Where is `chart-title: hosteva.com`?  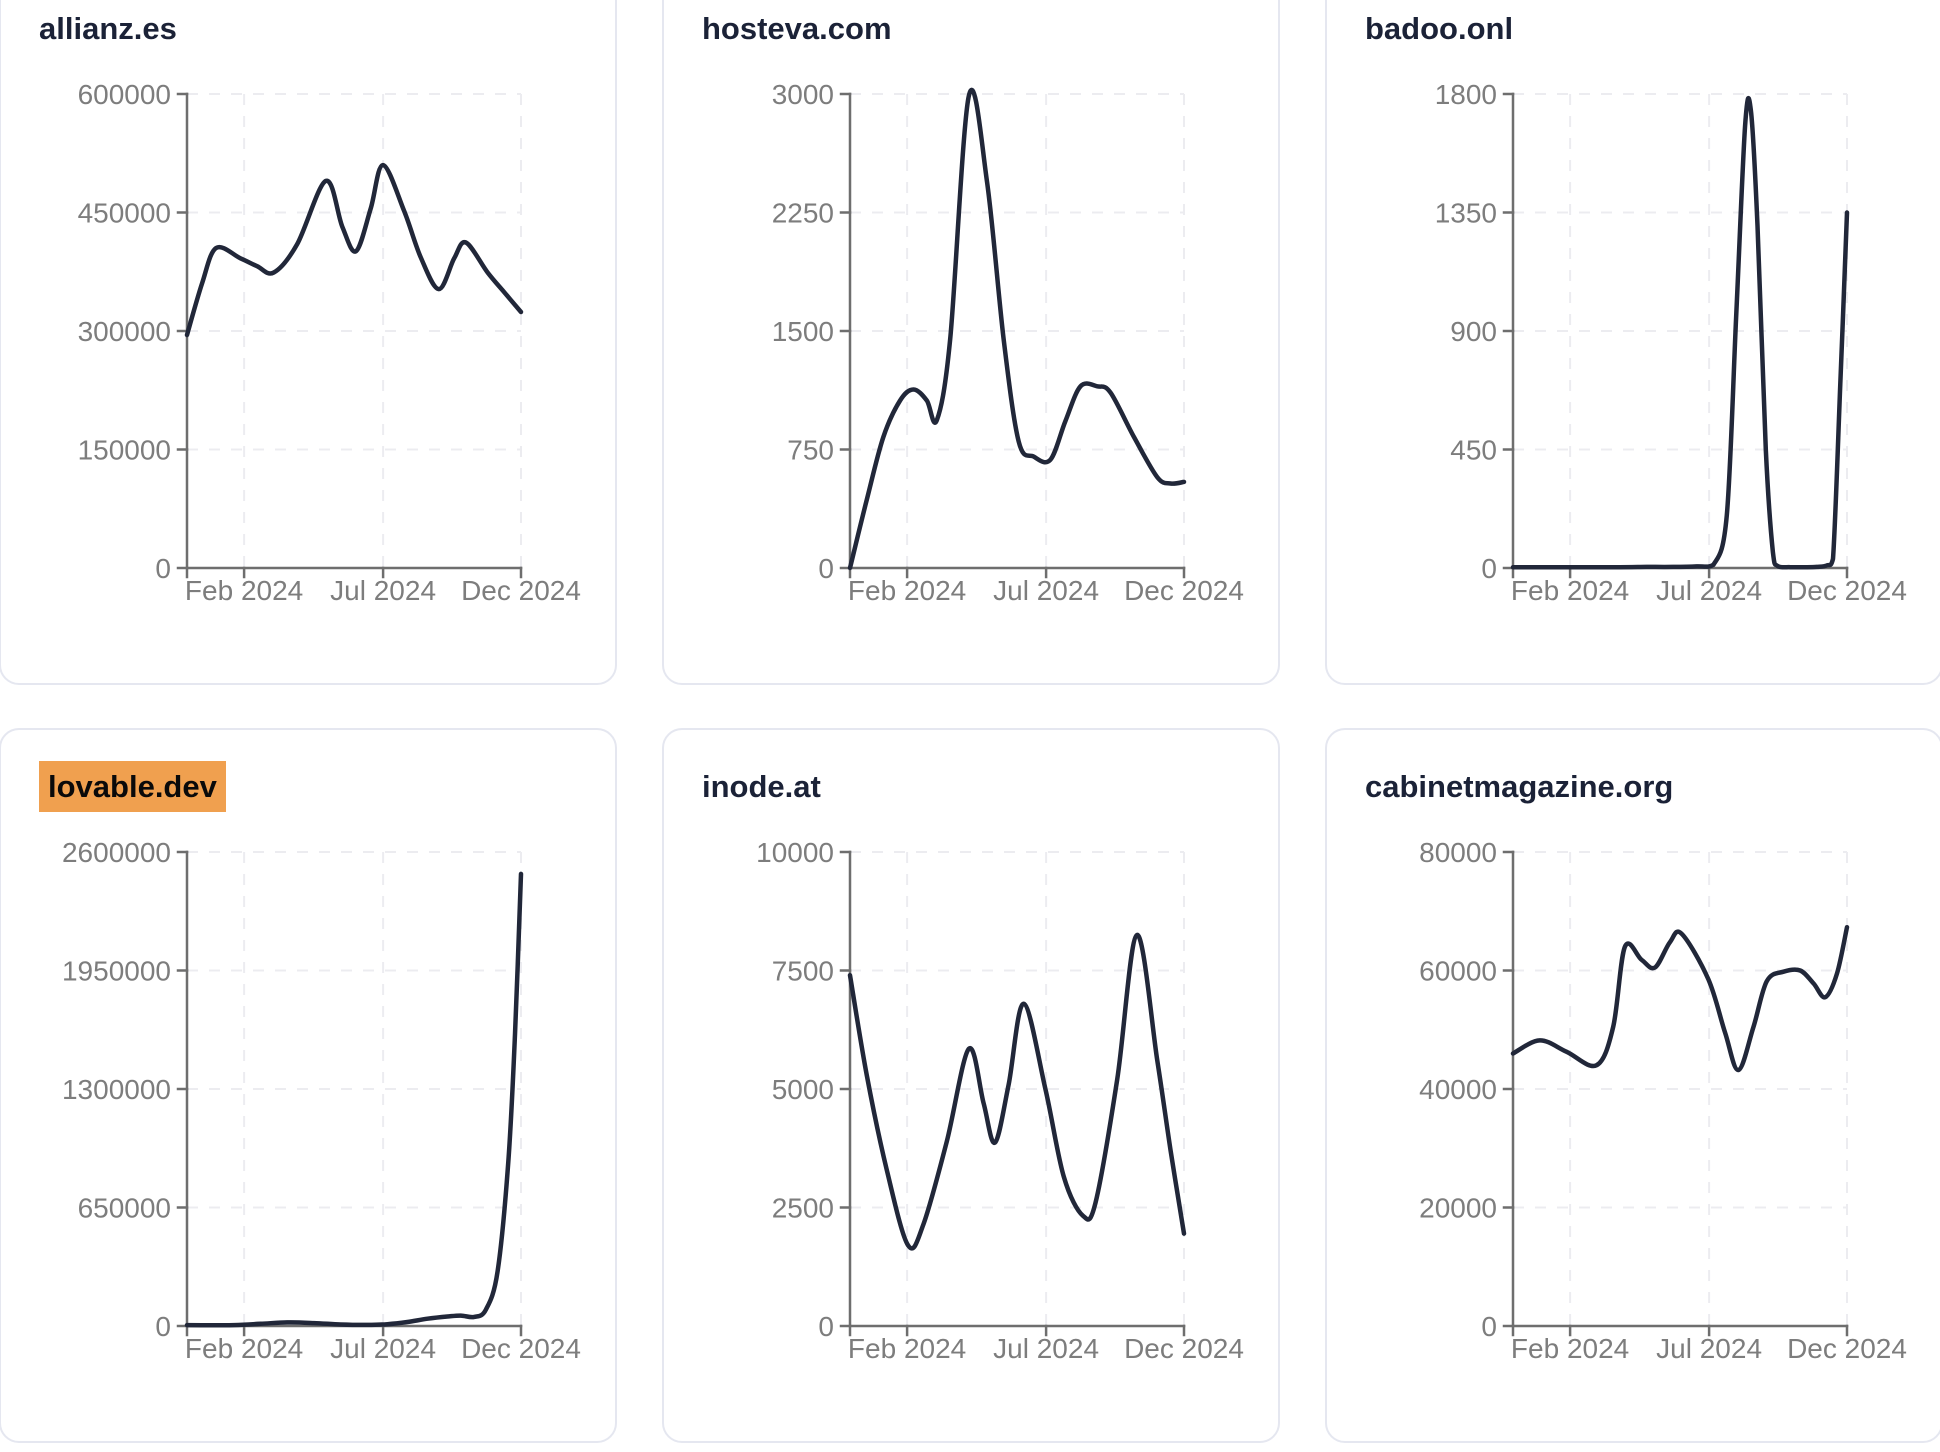 chart-title: hosteva.com is located at coordinates (797, 28).